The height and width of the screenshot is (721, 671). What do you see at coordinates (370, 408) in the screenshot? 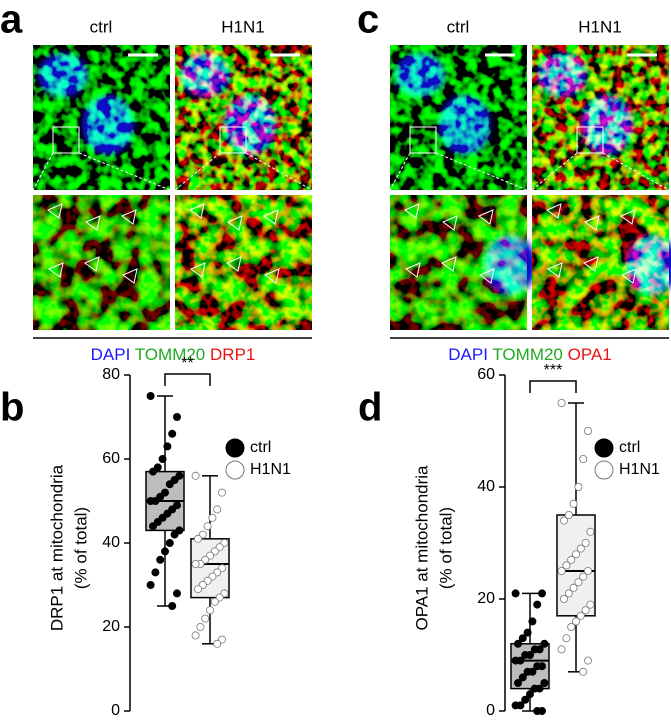
I see `panel-letter: d` at bounding box center [370, 408].